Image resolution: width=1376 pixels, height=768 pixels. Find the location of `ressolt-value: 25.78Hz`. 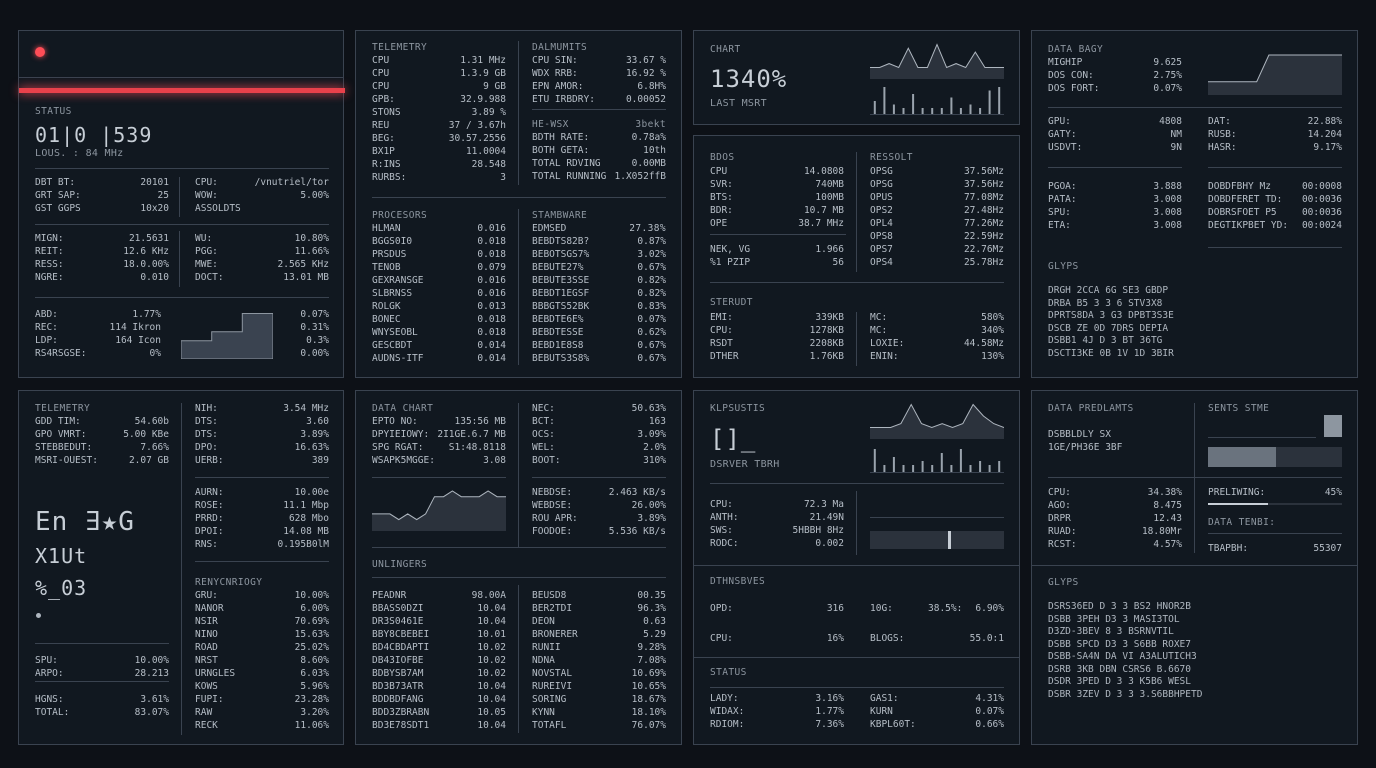

ressolt-value: 25.78Hz is located at coordinates (983, 262).